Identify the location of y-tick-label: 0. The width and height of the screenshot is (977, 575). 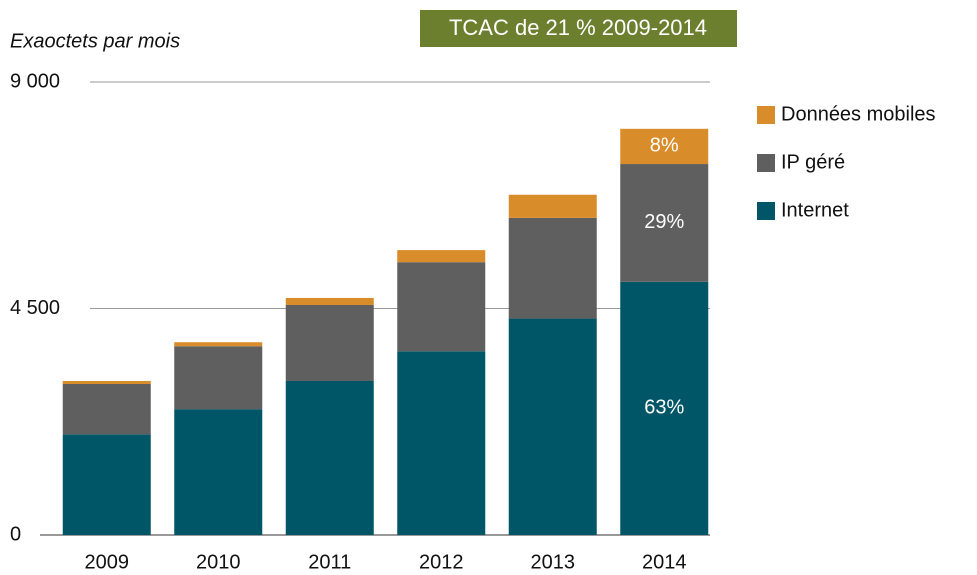
(15, 534).